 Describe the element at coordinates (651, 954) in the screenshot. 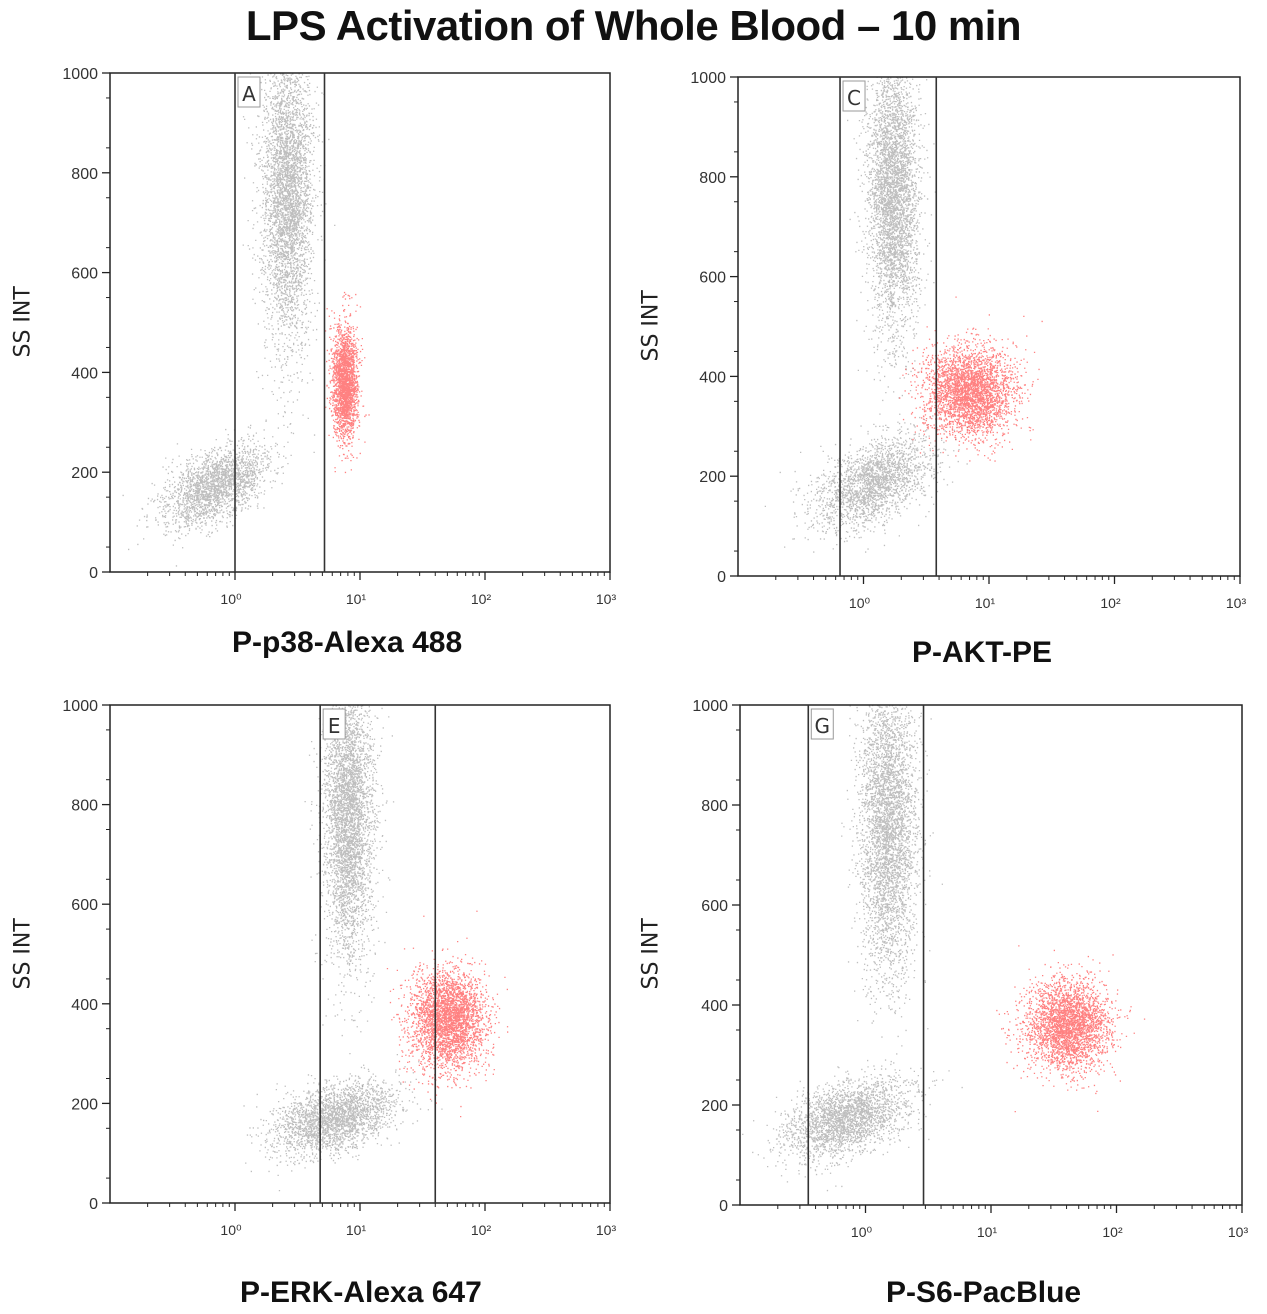

I see `y-axis-label: SS INT` at that location.